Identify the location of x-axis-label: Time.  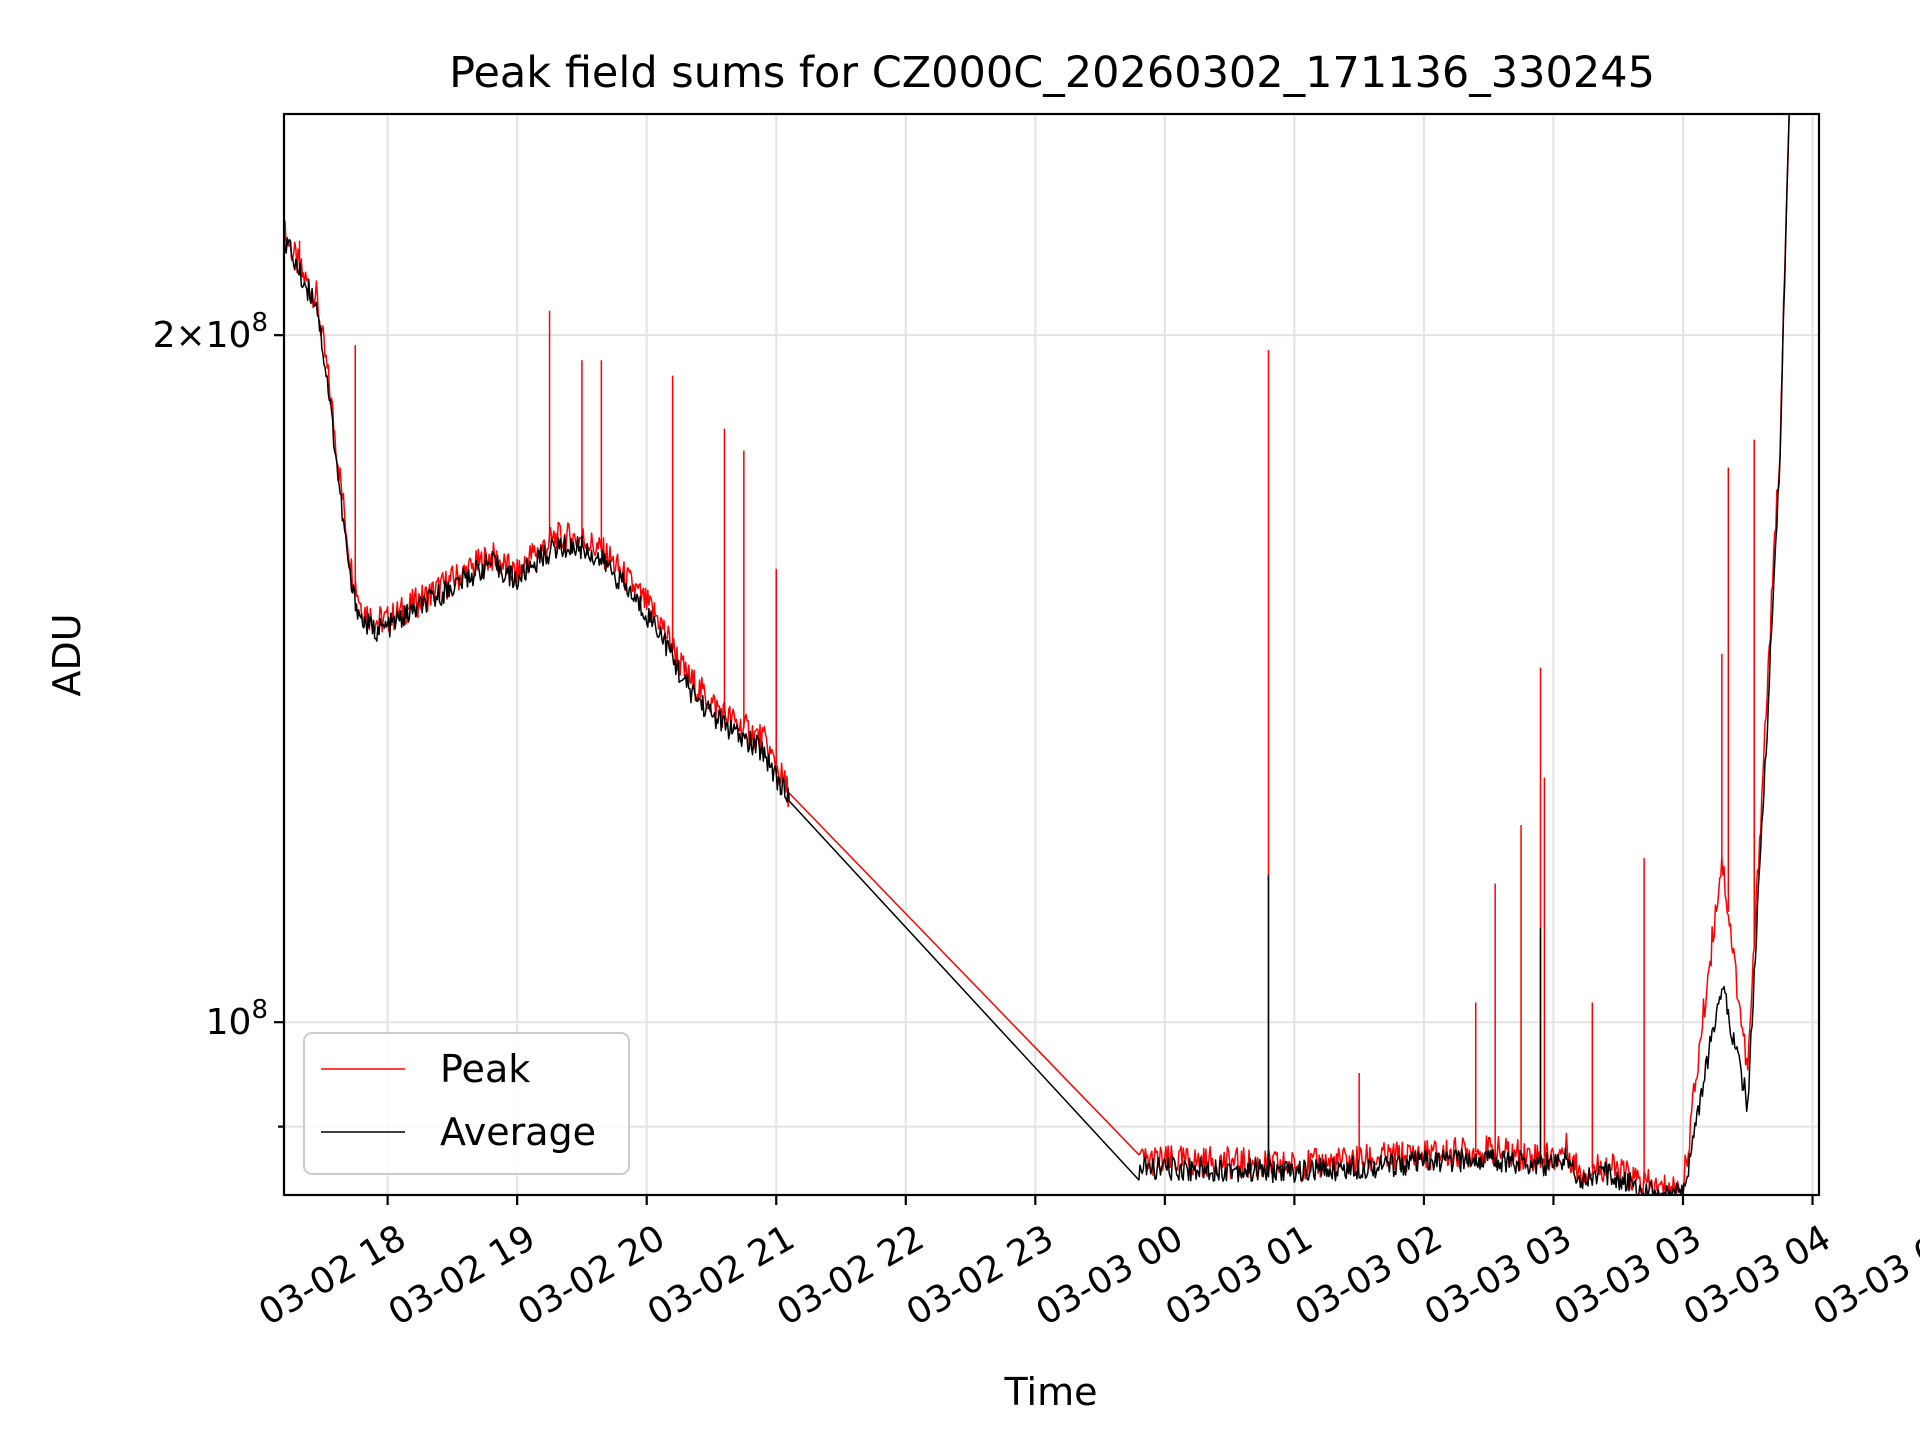
(1051, 1392).